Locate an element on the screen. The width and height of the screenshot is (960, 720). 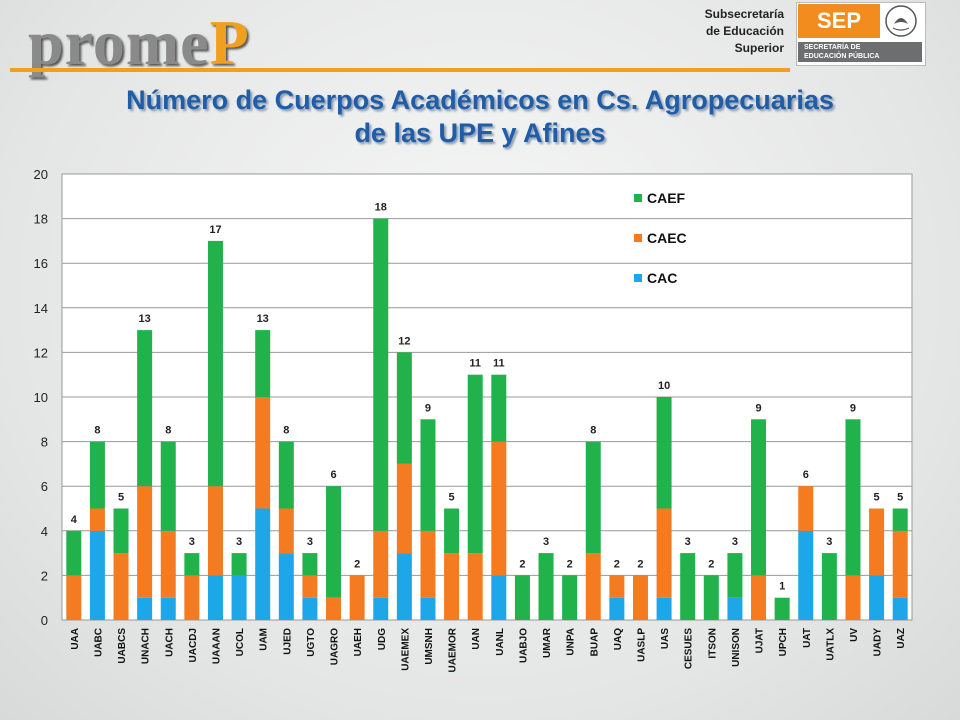
y-tick-label: 2 is located at coordinates (44, 575).